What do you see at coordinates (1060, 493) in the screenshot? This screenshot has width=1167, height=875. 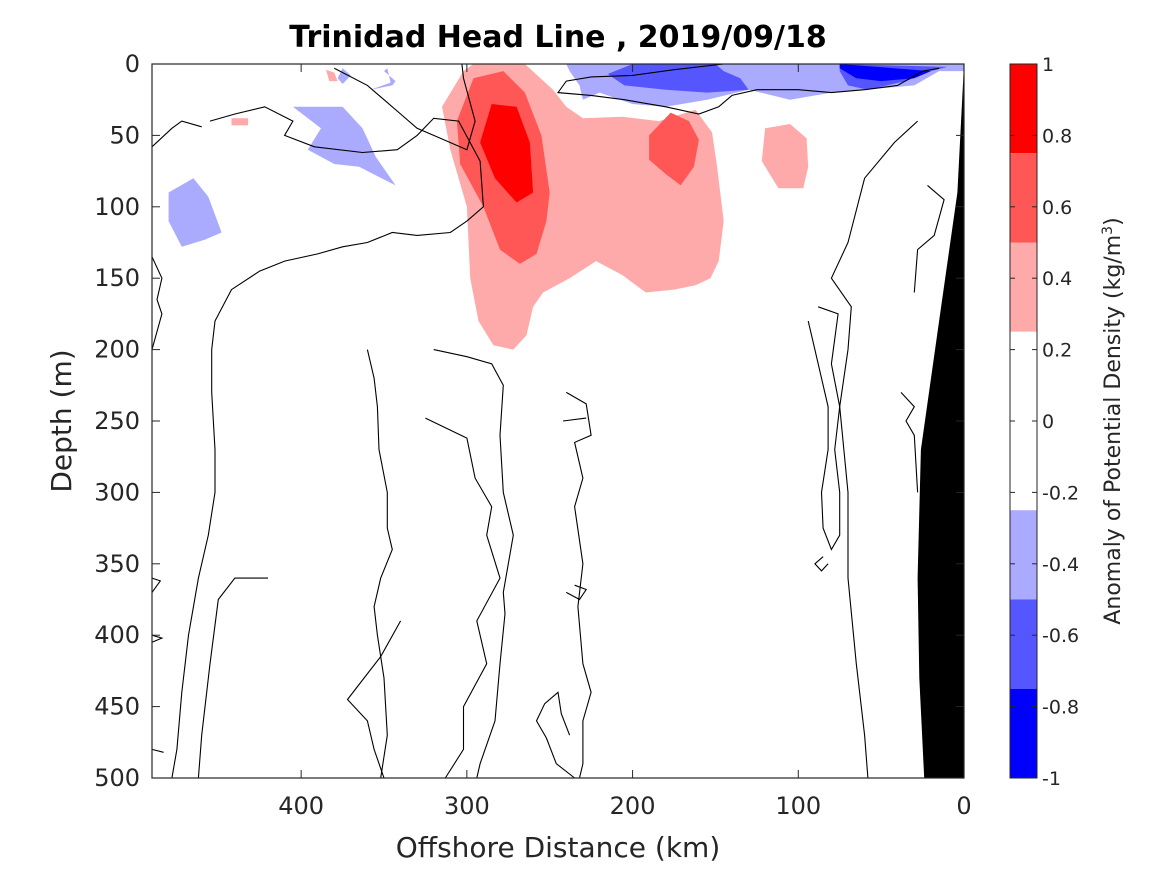 I see `colorbar-tick-label: -0.2` at bounding box center [1060, 493].